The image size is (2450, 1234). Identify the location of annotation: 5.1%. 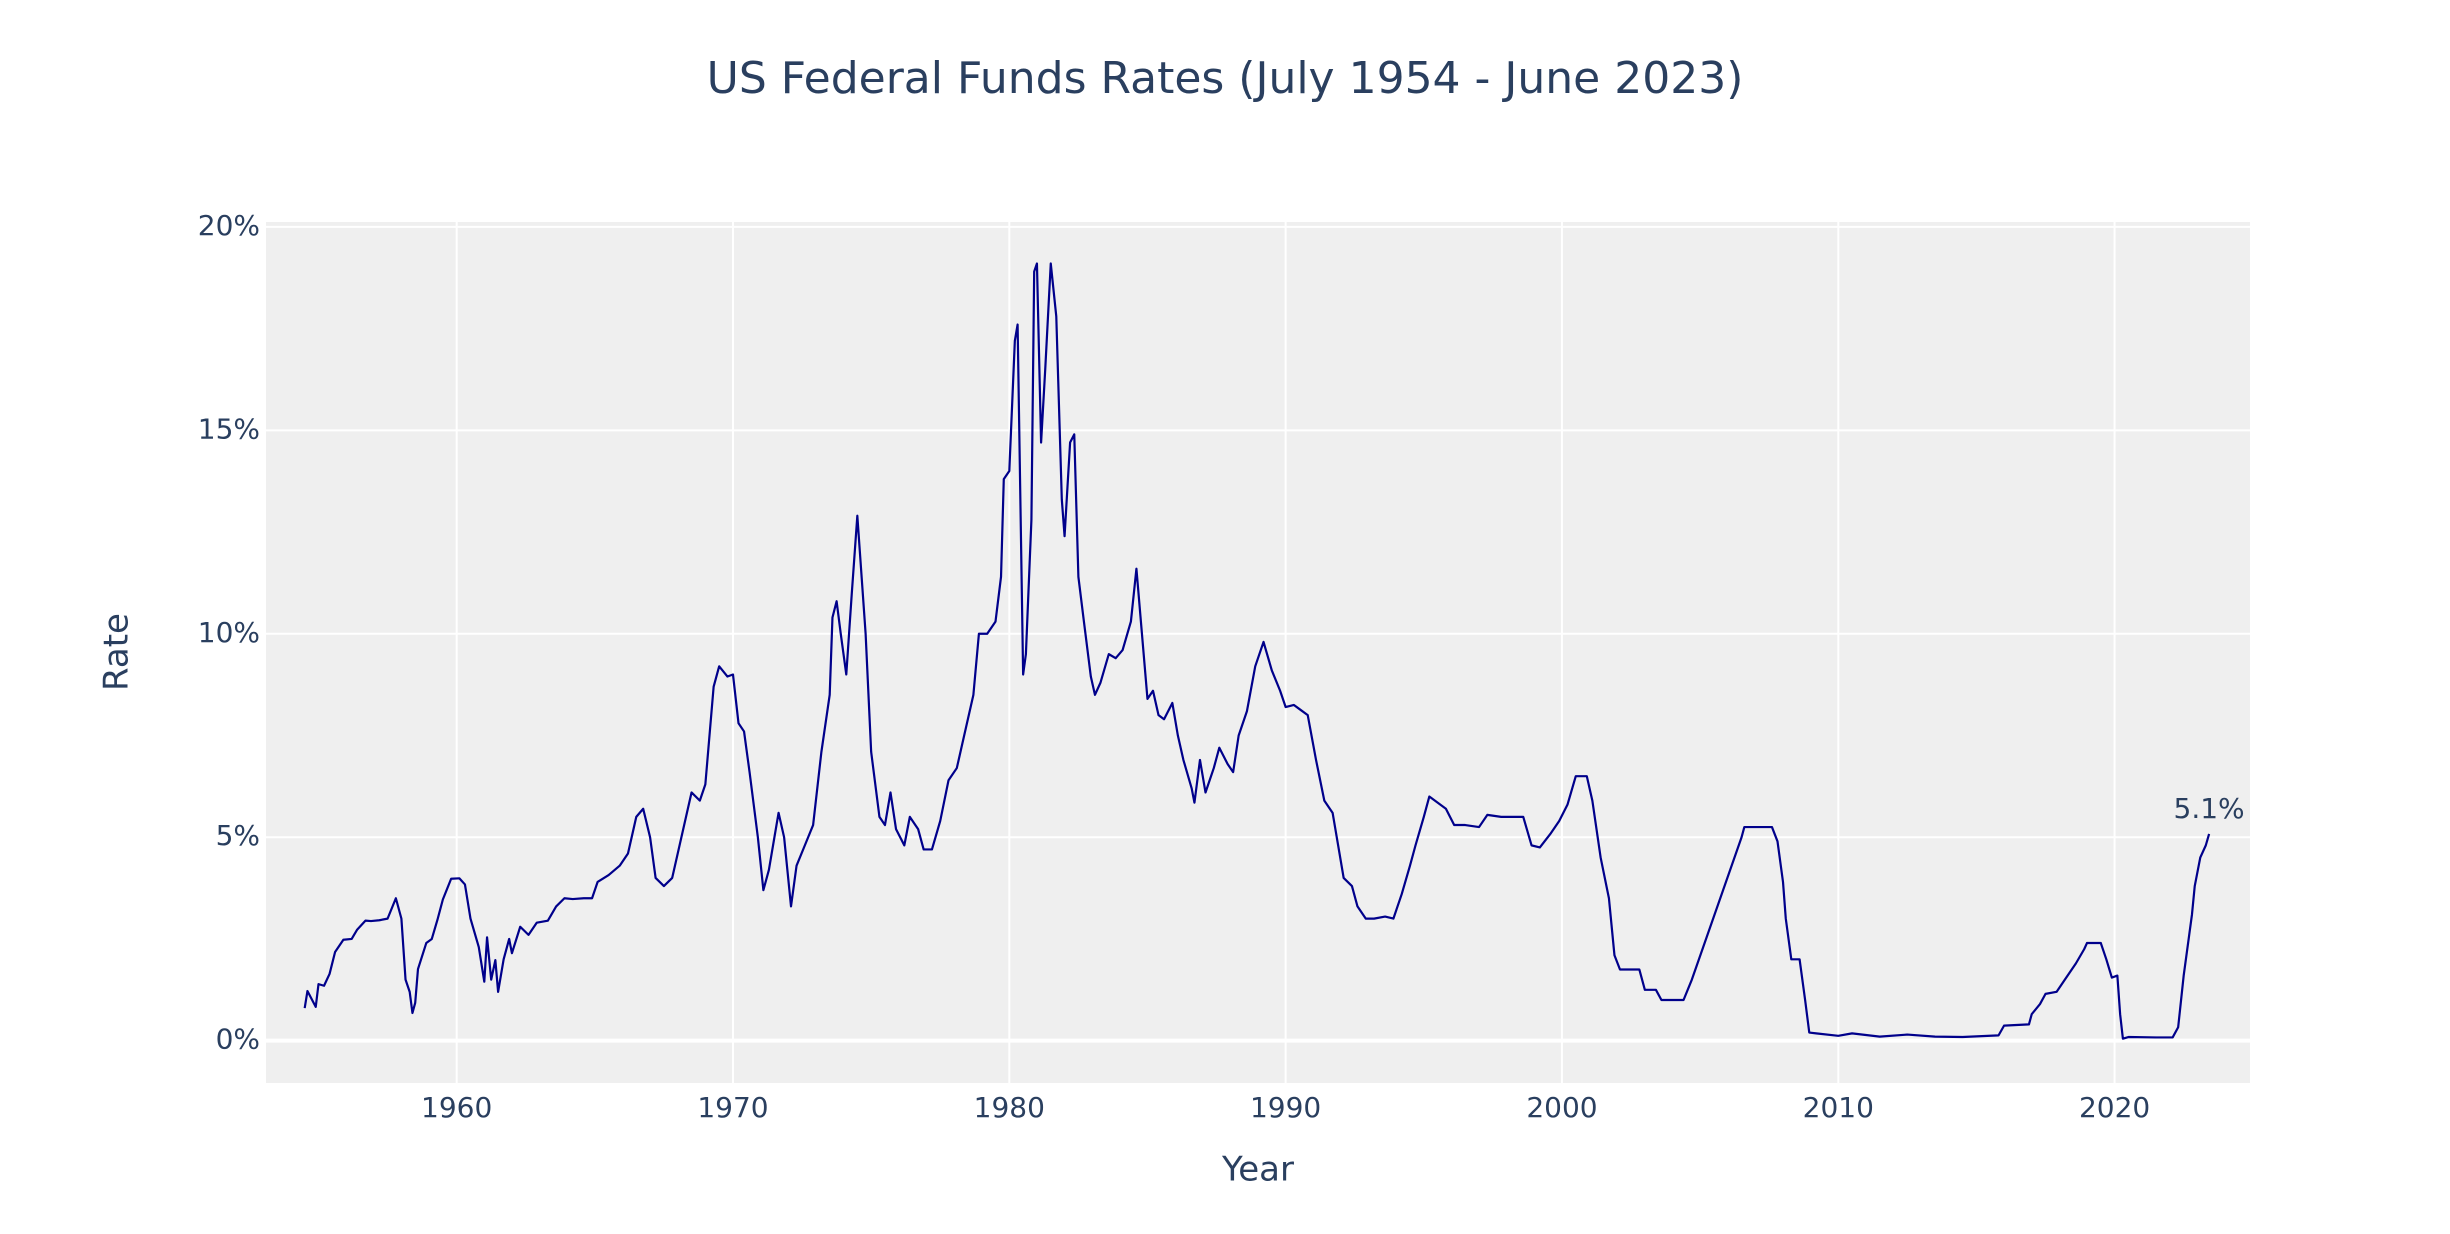
(2209, 808).